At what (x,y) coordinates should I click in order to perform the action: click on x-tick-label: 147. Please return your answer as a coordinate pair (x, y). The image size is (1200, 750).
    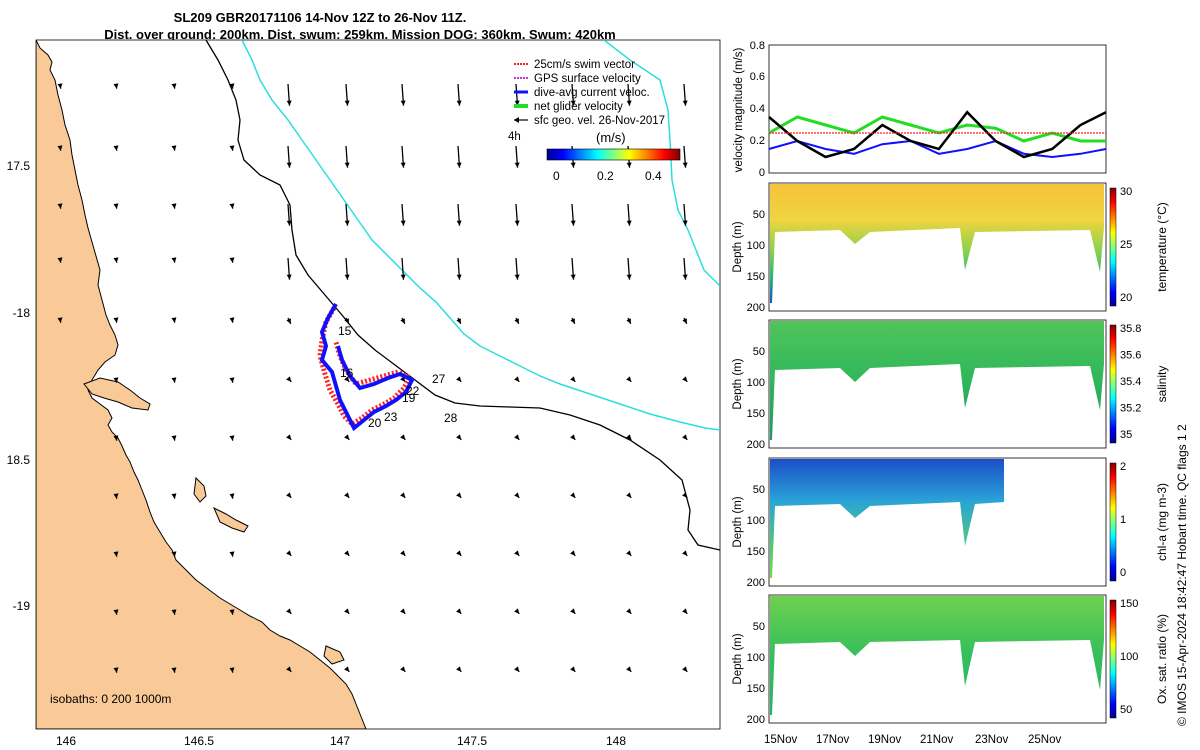
    Looking at the image, I should click on (340, 741).